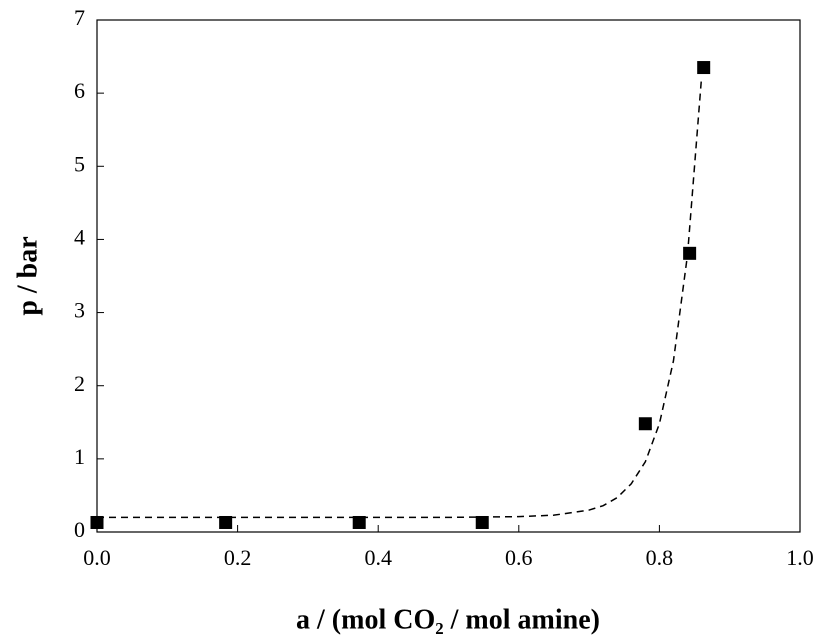 The height and width of the screenshot is (644, 824). What do you see at coordinates (660, 557) in the screenshot?
I see `x-tick-label: 0.8` at bounding box center [660, 557].